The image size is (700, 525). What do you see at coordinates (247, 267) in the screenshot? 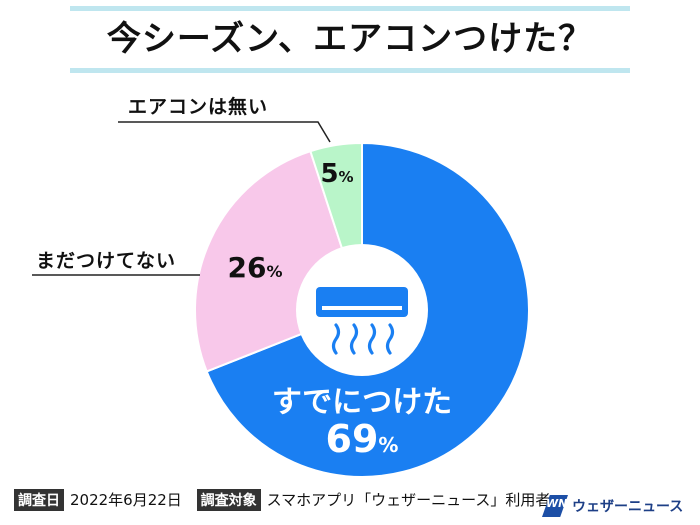
I see `slice-value-not-yet-number: 26` at bounding box center [247, 267].